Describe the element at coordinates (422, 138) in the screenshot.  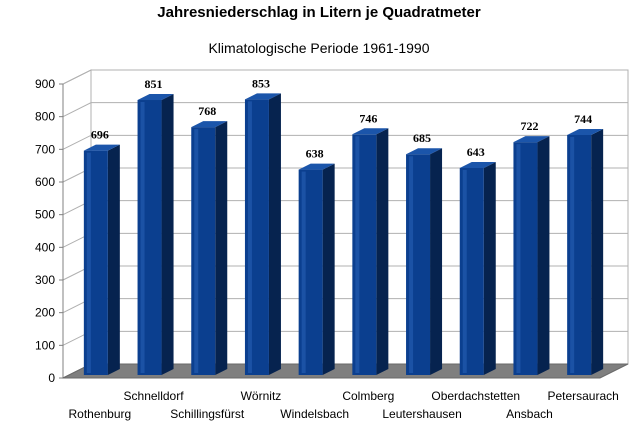
I see `value-label: 685` at that location.